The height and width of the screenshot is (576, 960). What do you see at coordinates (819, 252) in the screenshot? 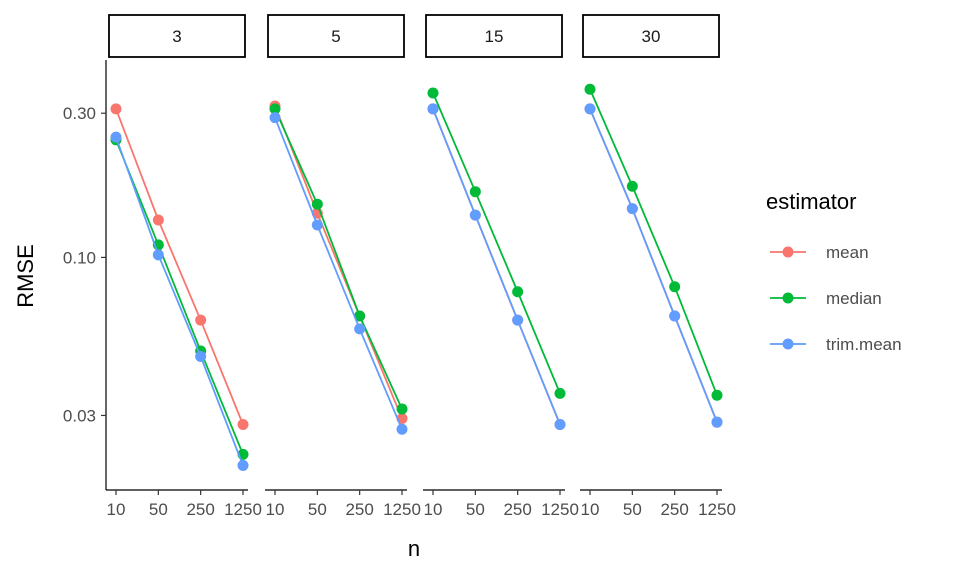
I see `legend-item-mean: mean` at bounding box center [819, 252].